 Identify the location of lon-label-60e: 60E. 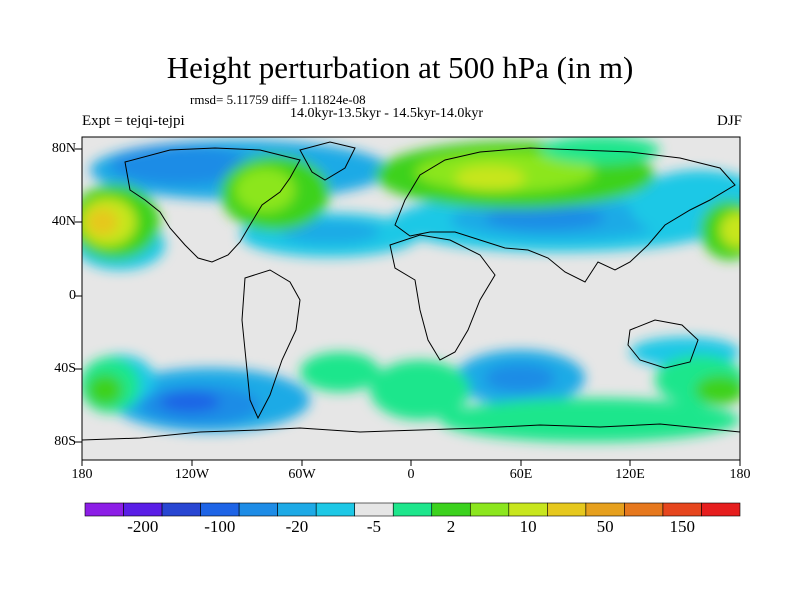
(521, 474).